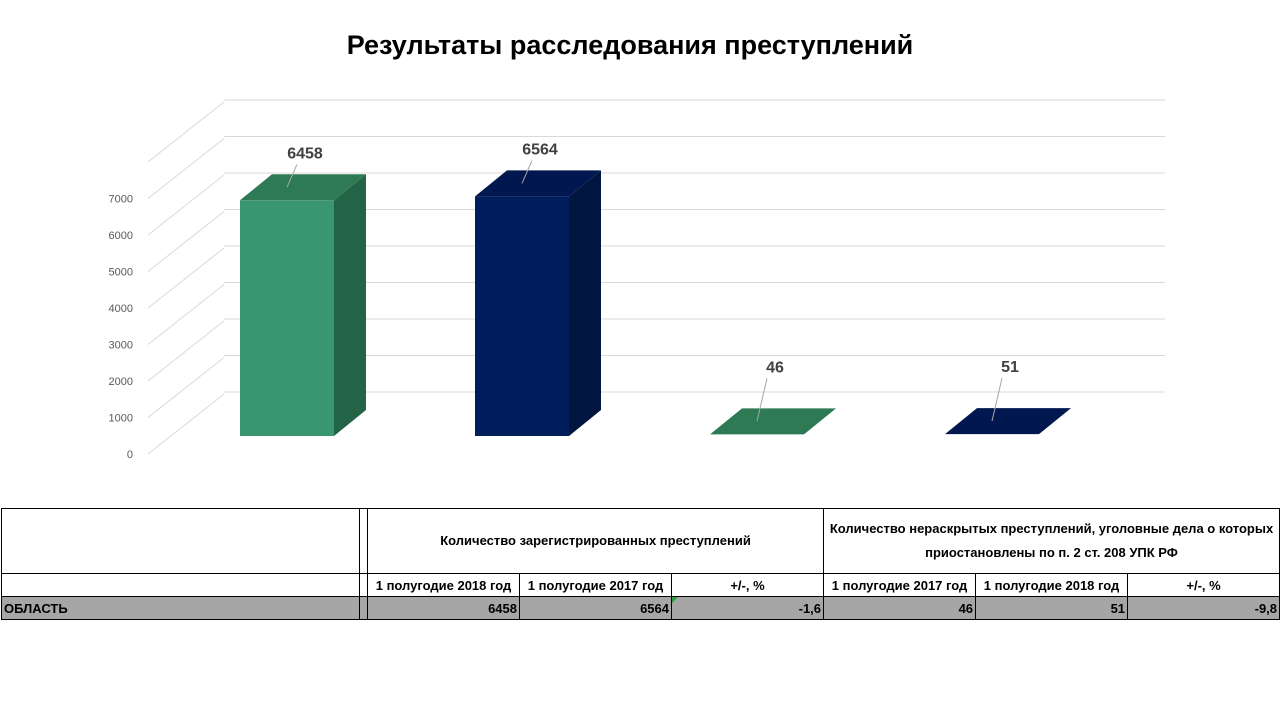 The image size is (1280, 720). Describe the element at coordinates (121, 236) in the screenshot. I see `y-tick-label: 6000` at that location.